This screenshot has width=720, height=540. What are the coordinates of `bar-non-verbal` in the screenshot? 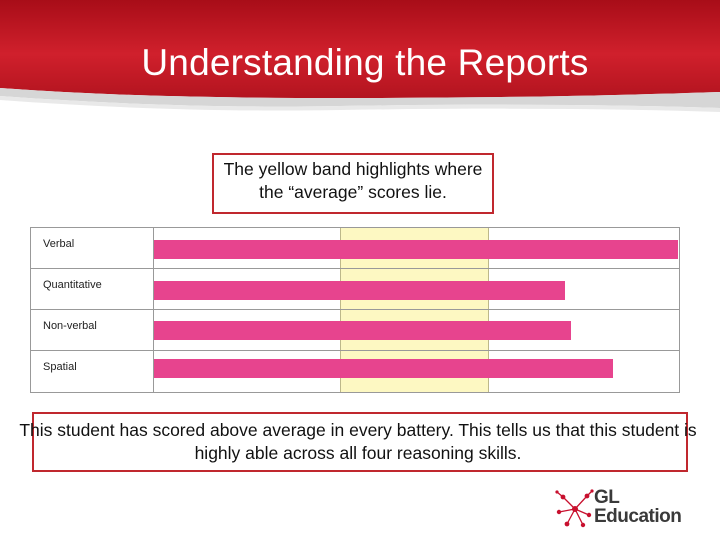 It's located at (362, 330).